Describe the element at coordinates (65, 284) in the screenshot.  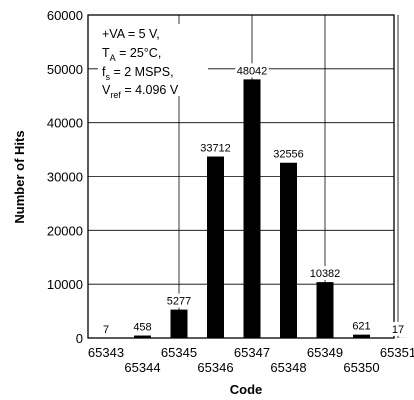
I see `y-tick-label: 10000` at that location.